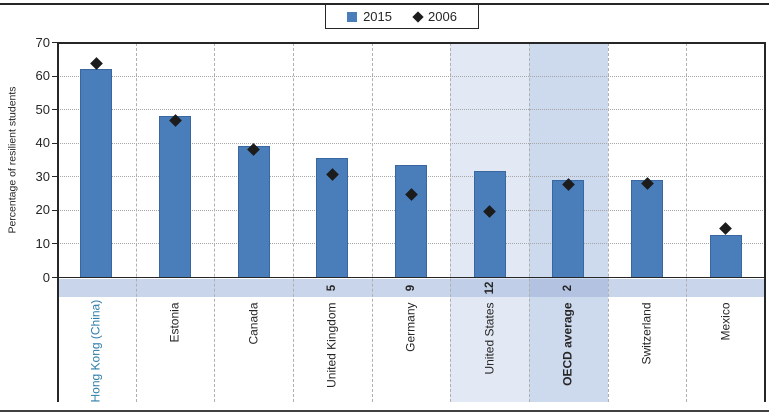 Image resolution: width=769 pixels, height=413 pixels. Describe the element at coordinates (725, 321) in the screenshot. I see `x-axis-label-mexico: Mexico` at that location.